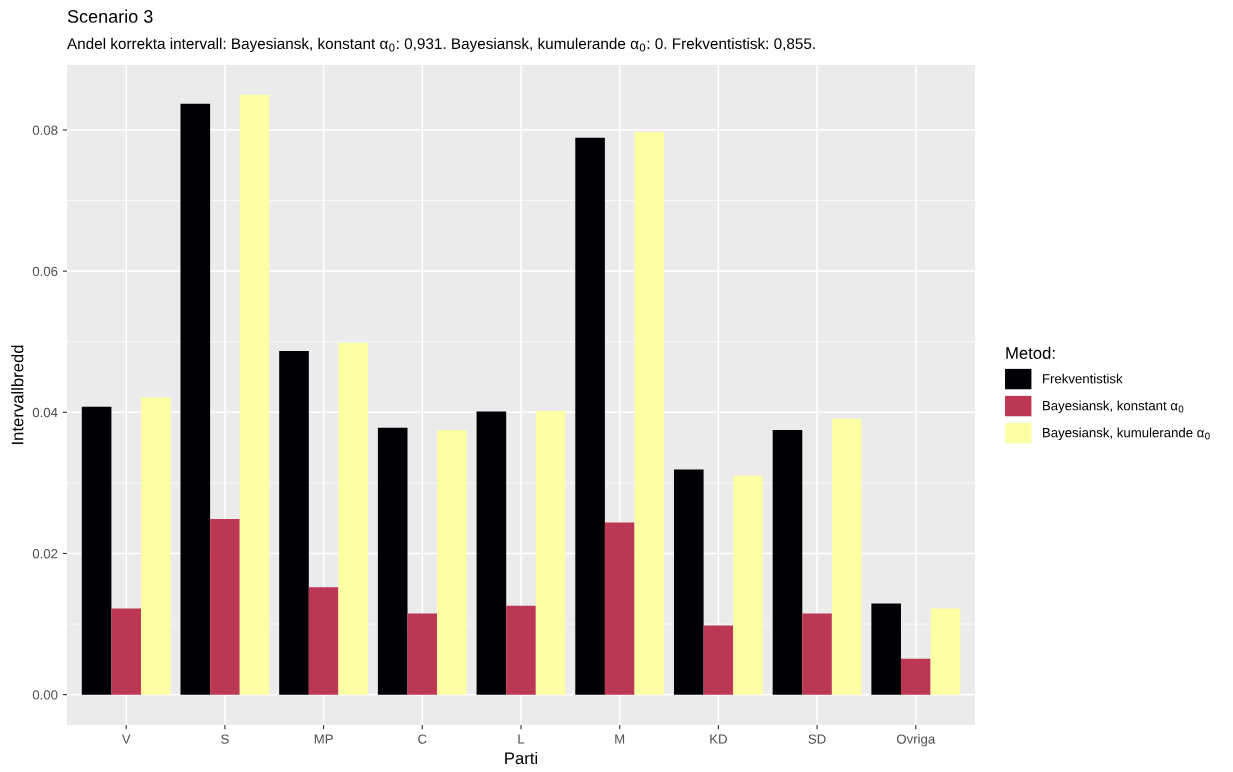  What do you see at coordinates (521, 758) in the screenshot?
I see `x-axis-title: Parti` at bounding box center [521, 758].